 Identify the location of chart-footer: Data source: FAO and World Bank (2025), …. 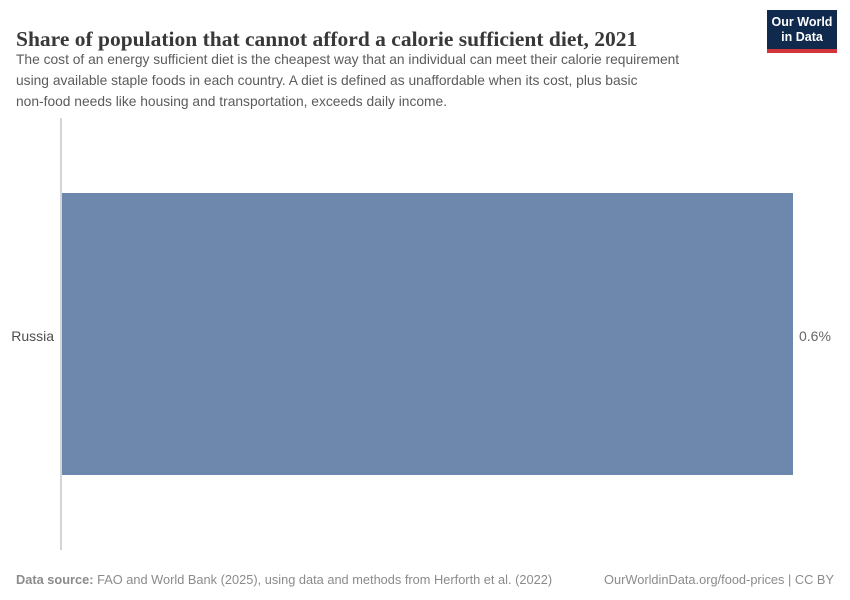
(425, 579).